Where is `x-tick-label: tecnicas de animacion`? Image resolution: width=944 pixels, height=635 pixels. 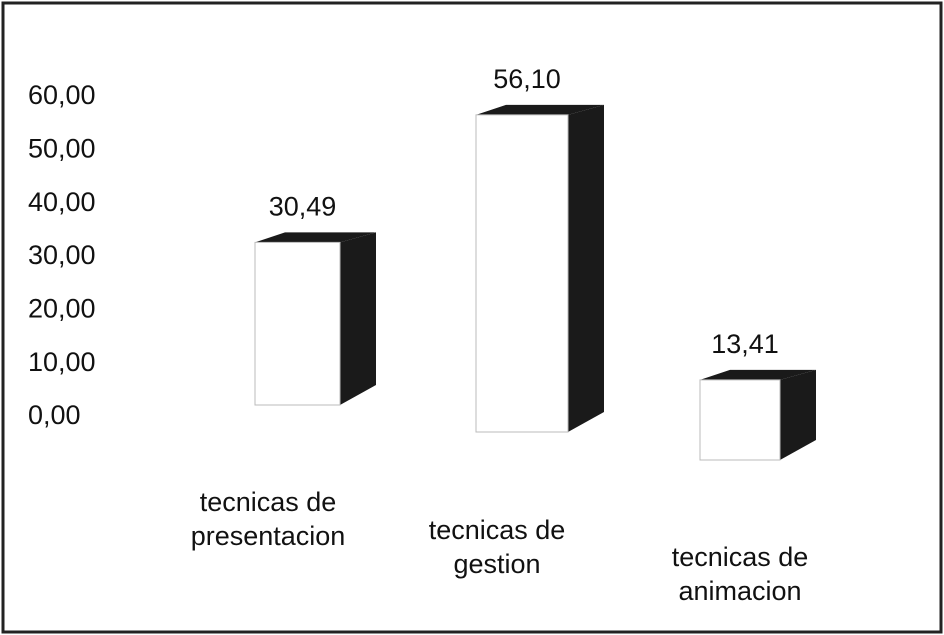
x-tick-label: tecnicas de animacion is located at coordinates (740, 574).